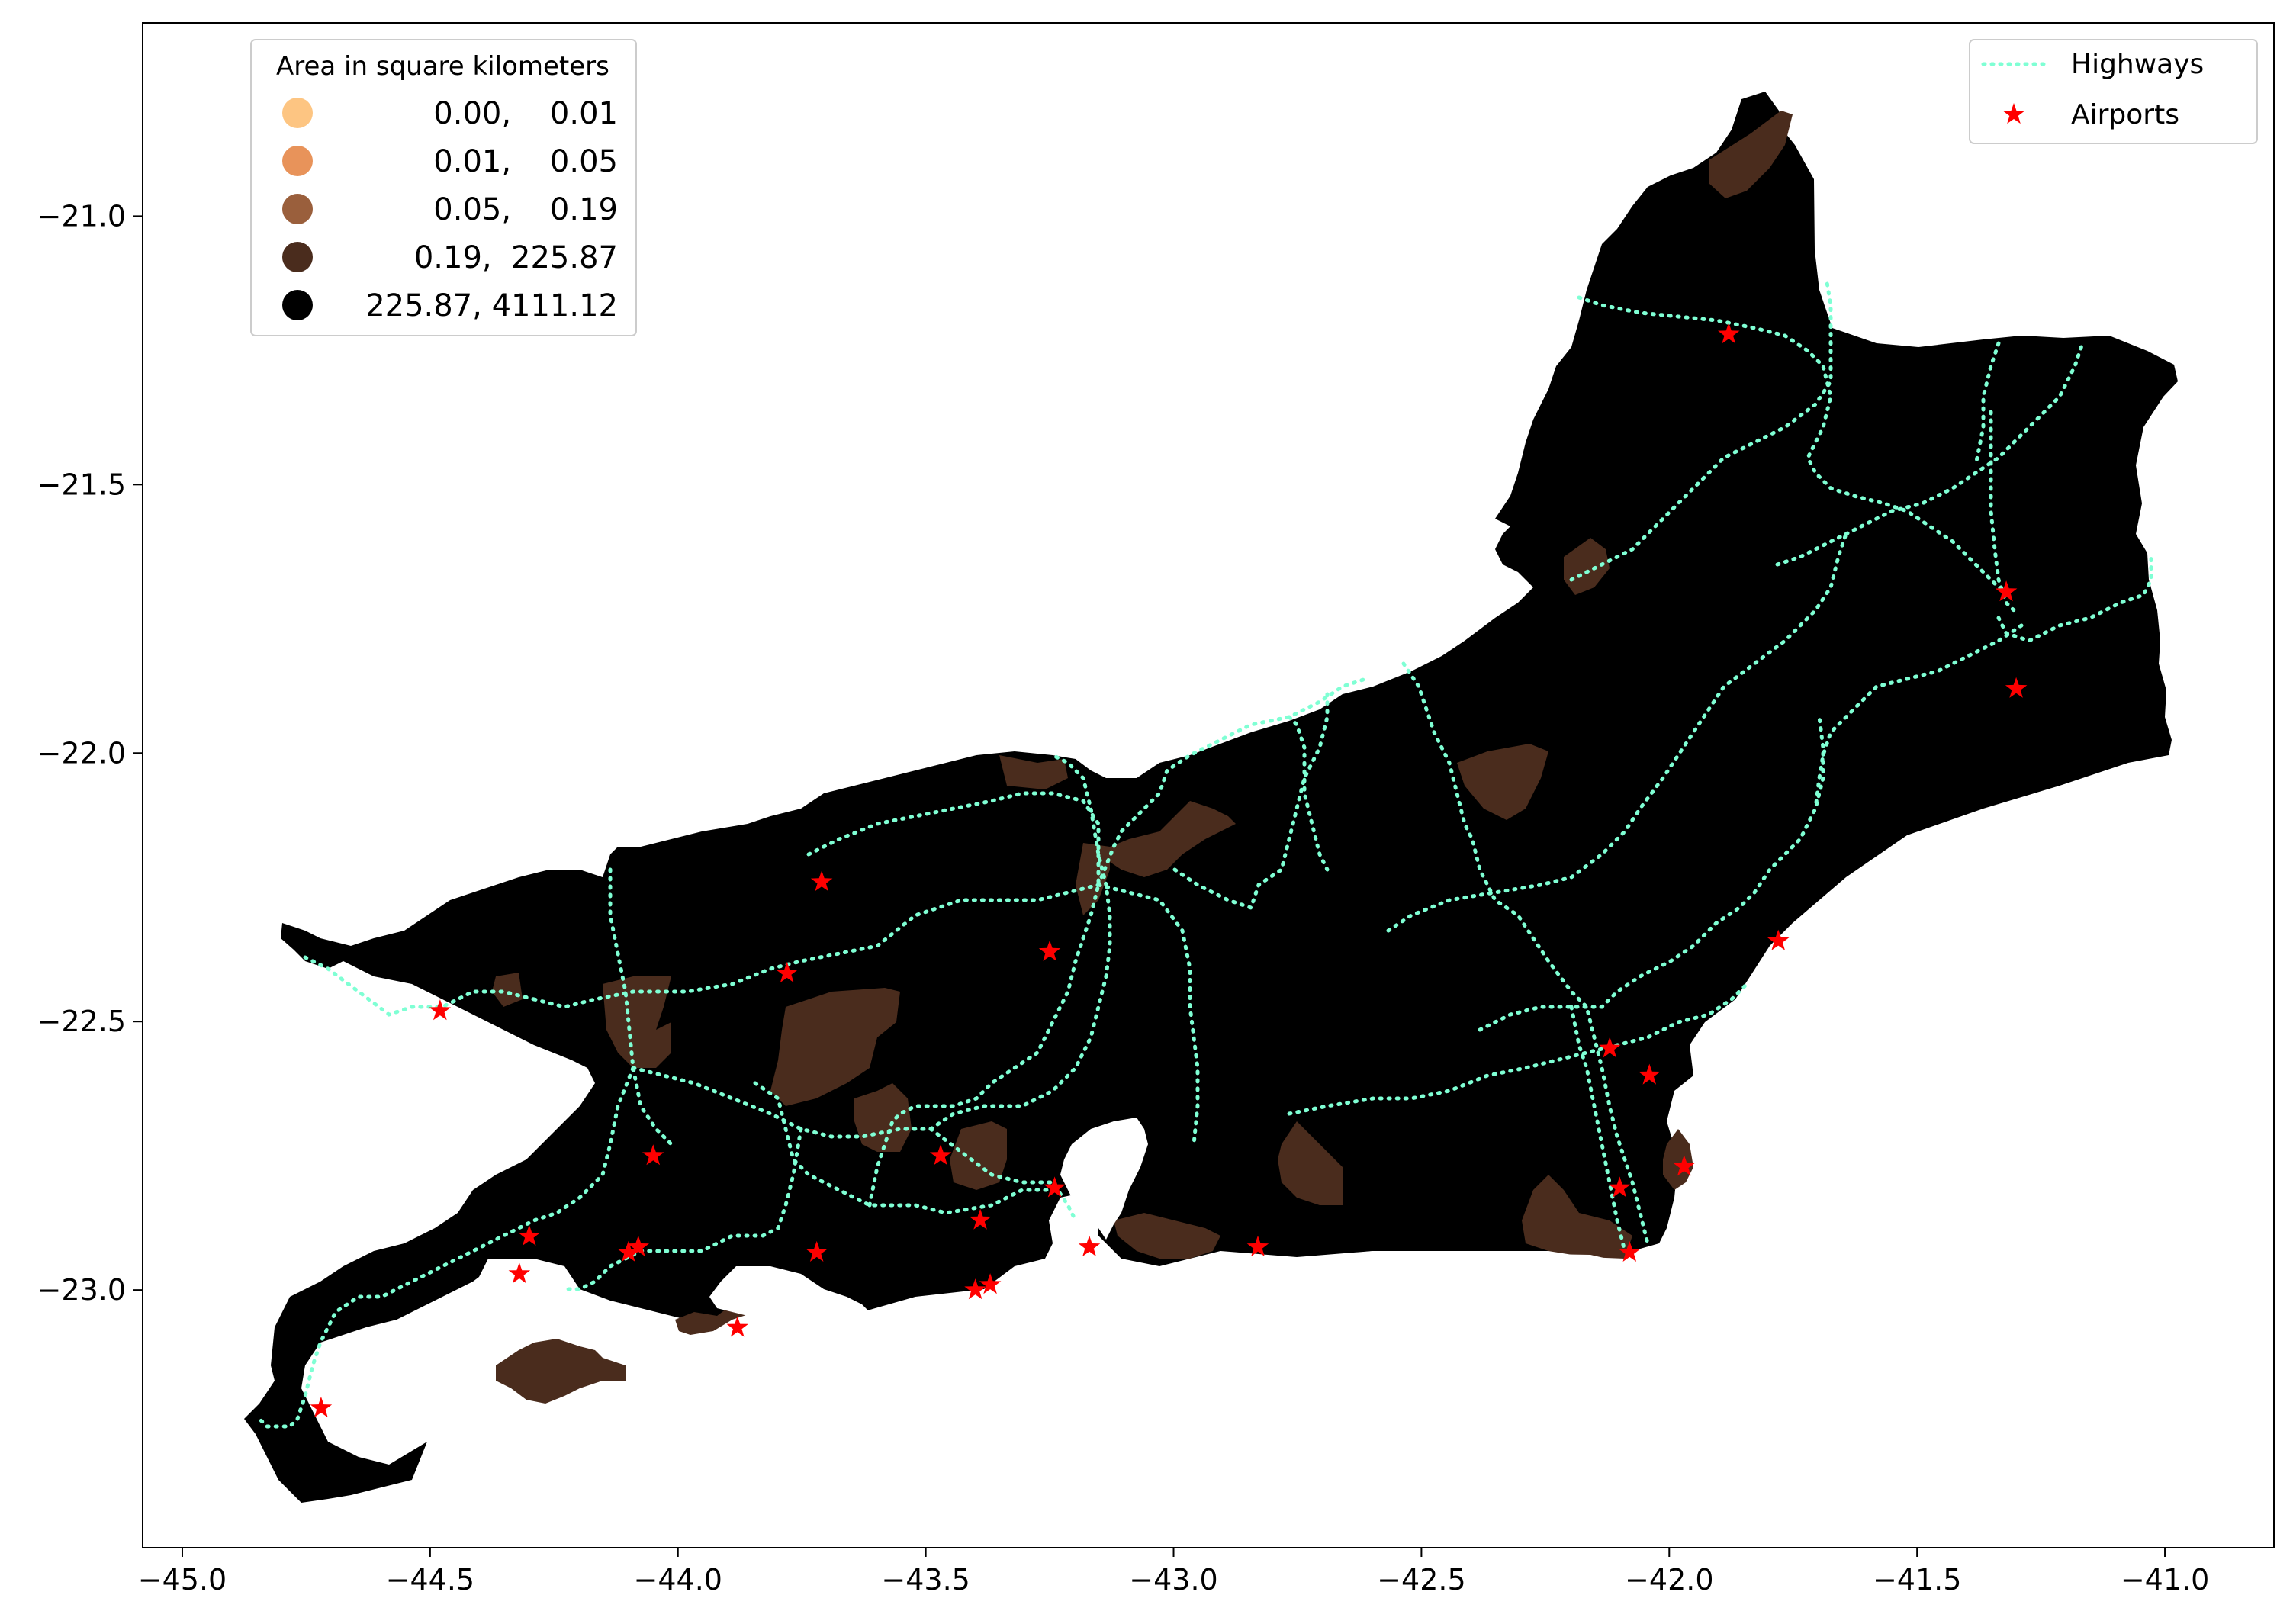  What do you see at coordinates (182, 1580) in the screenshot?
I see `x-tick-label: −45.0` at bounding box center [182, 1580].